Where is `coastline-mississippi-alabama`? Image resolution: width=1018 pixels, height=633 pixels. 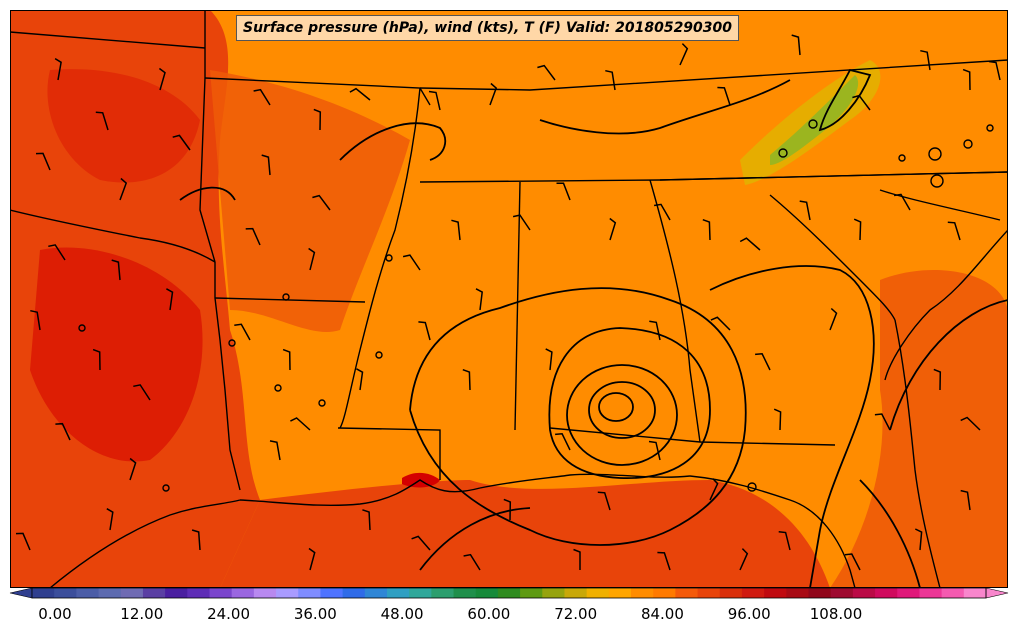 coastline-mississippi-alabama is located at coordinates (585, 481).